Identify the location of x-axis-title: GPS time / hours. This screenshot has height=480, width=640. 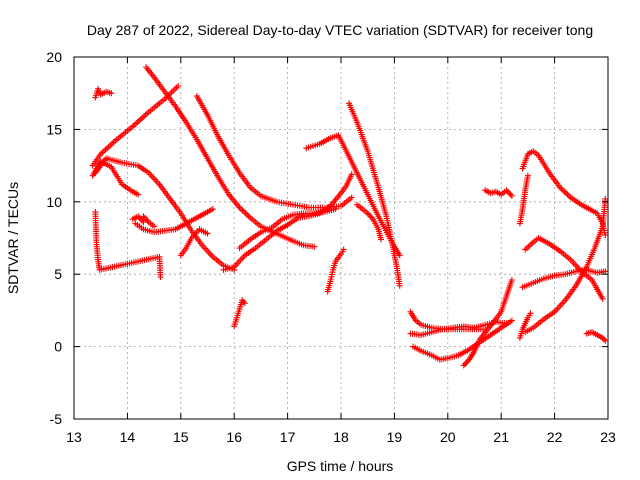
(340, 466).